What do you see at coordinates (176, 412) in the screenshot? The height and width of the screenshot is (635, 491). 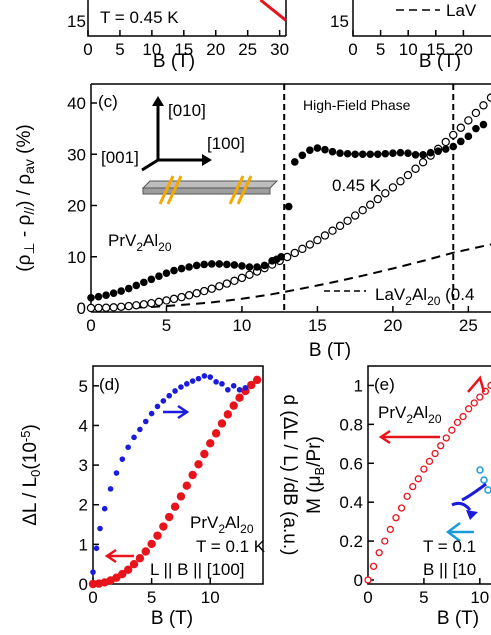 I see `blue-arrow` at bounding box center [176, 412].